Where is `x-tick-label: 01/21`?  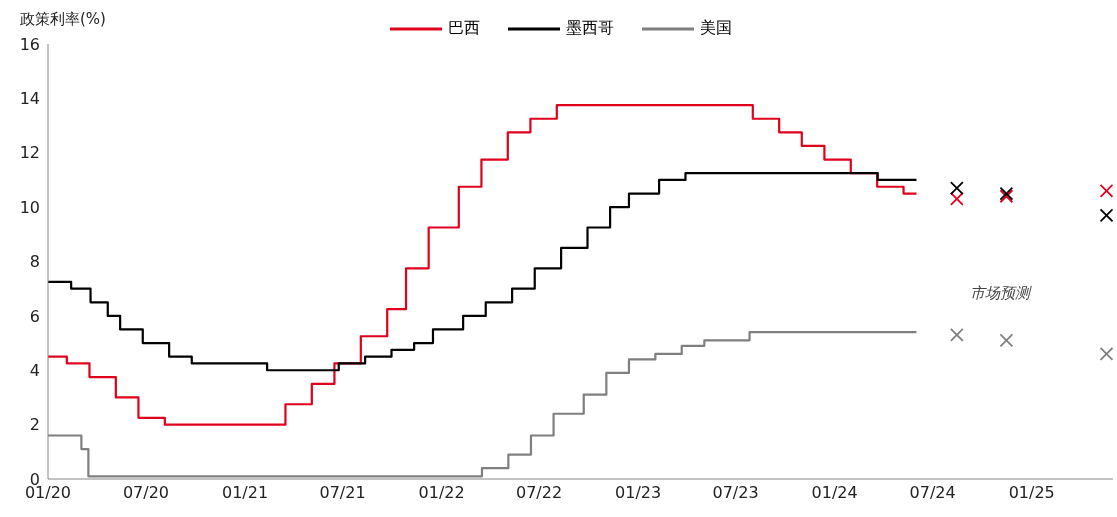
x-tick-label: 01/21 is located at coordinates (245, 493).